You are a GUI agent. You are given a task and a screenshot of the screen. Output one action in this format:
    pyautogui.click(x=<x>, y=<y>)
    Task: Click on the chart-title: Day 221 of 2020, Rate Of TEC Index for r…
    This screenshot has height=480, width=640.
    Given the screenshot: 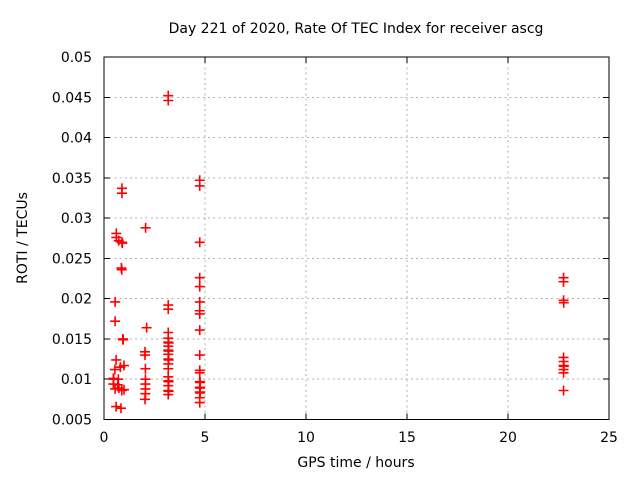 What is the action you would take?
    pyautogui.click(x=356, y=29)
    